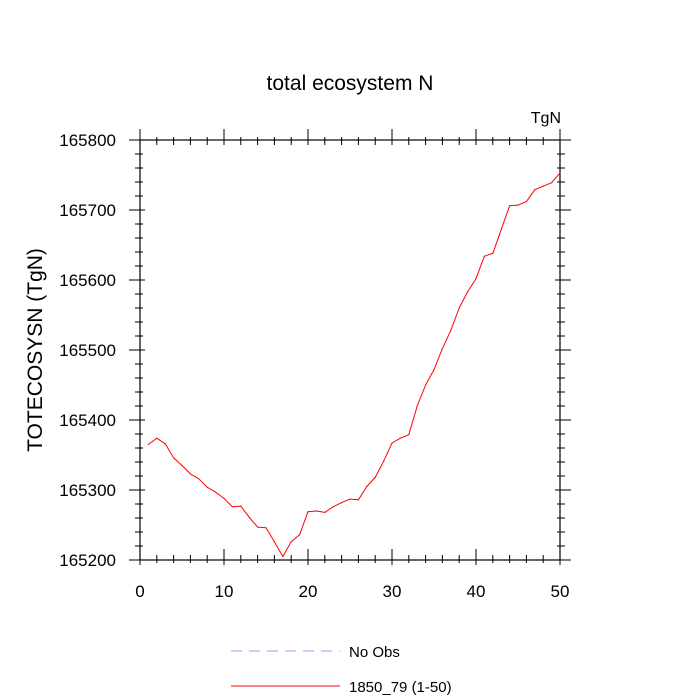 The image size is (700, 700). What do you see at coordinates (87, 140) in the screenshot?
I see `y-tick-label: 165800` at bounding box center [87, 140].